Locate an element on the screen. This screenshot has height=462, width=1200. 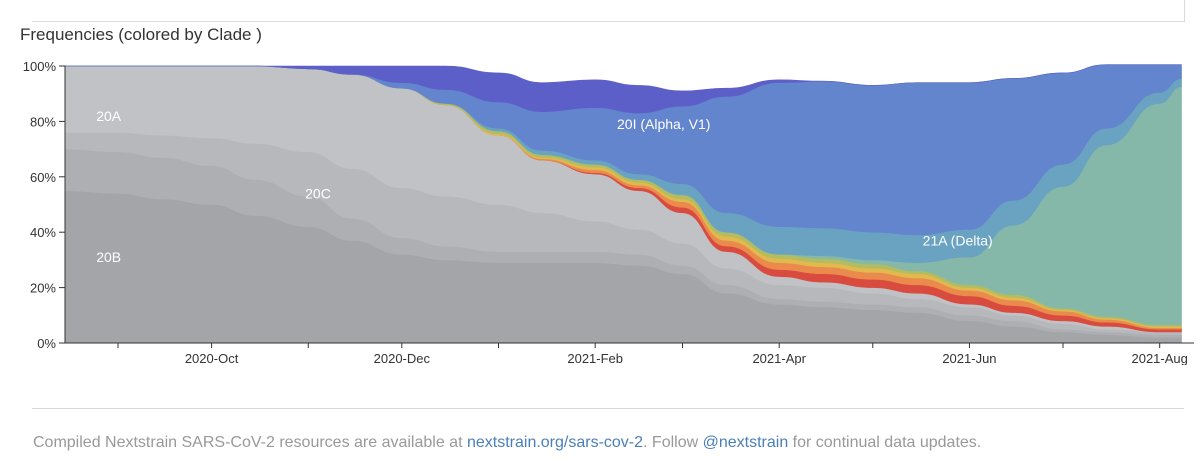
footer-suffix: for continual data updates. is located at coordinates (885, 442).